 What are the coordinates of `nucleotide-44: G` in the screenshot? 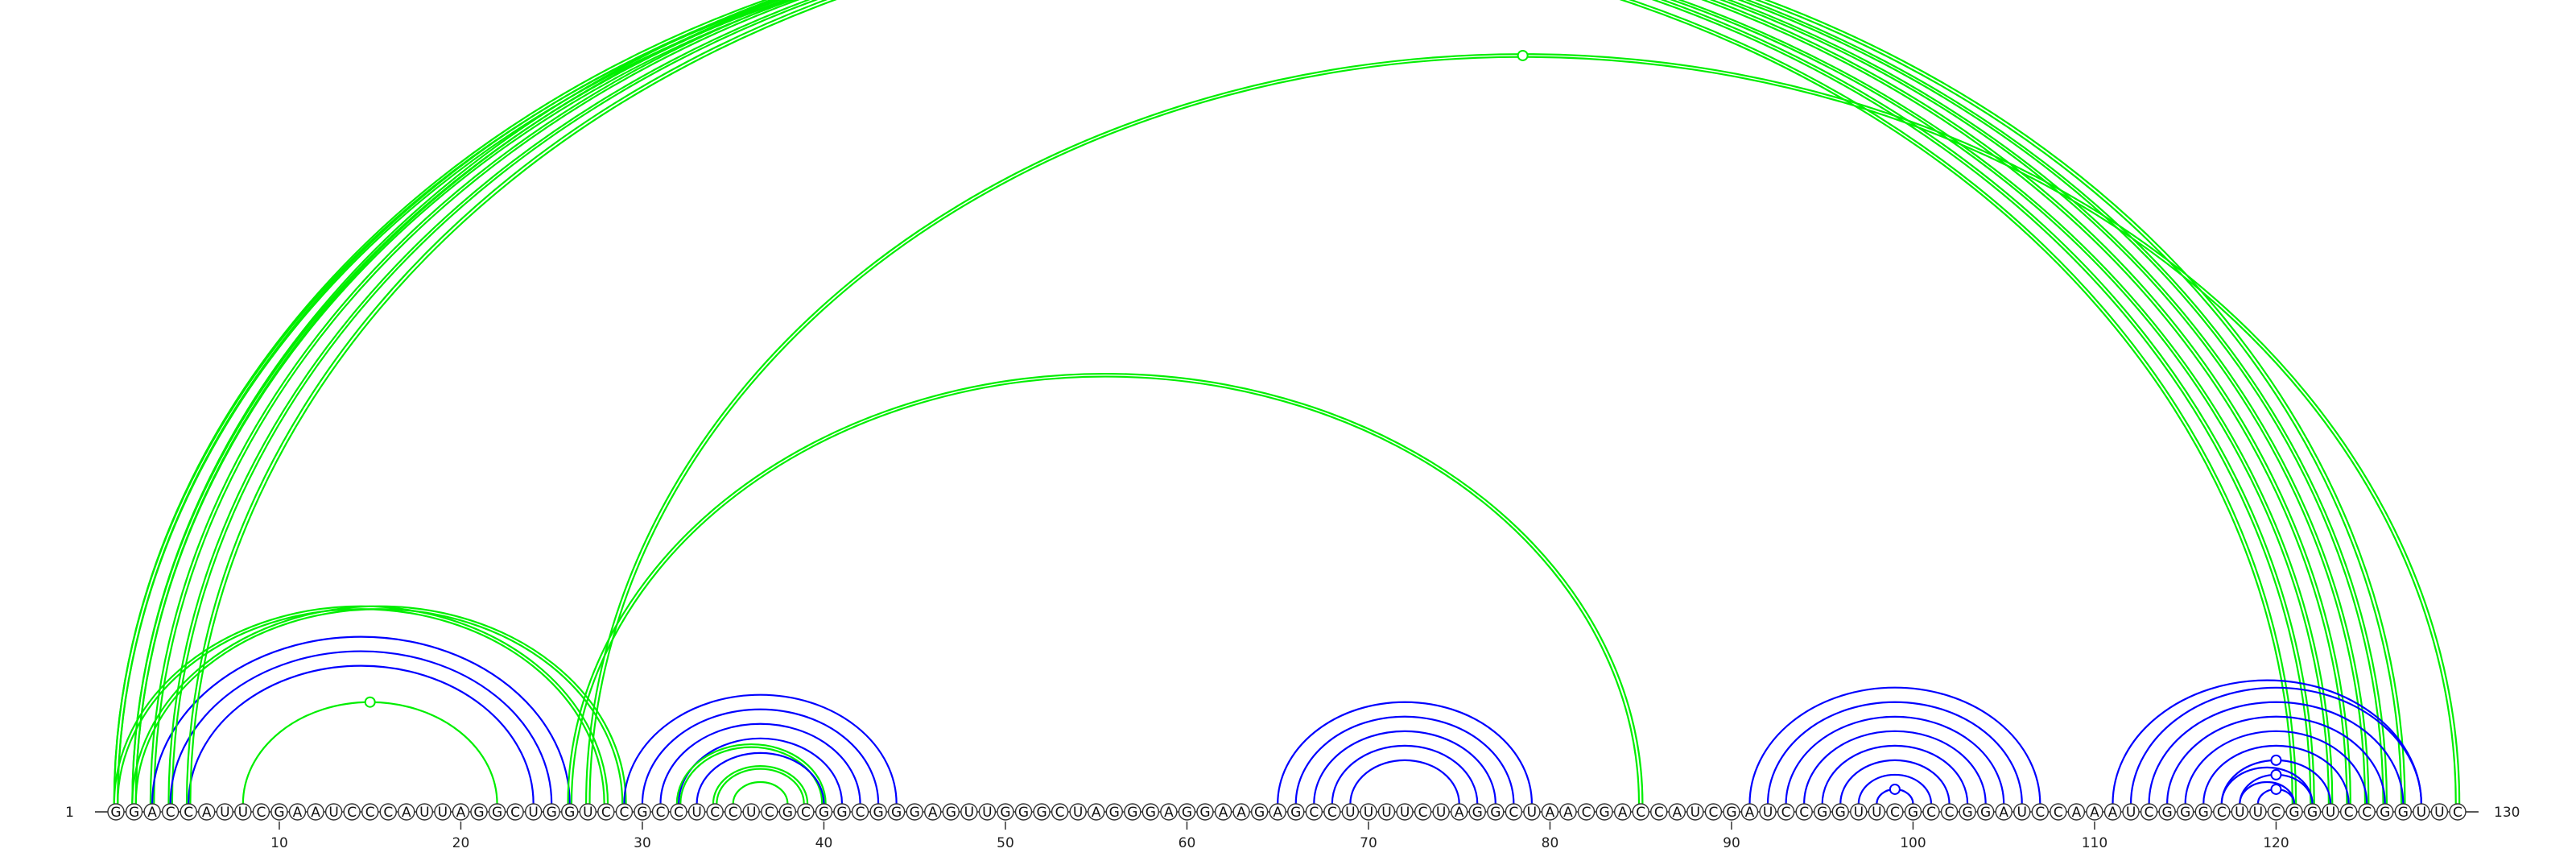 It's located at (896, 812).